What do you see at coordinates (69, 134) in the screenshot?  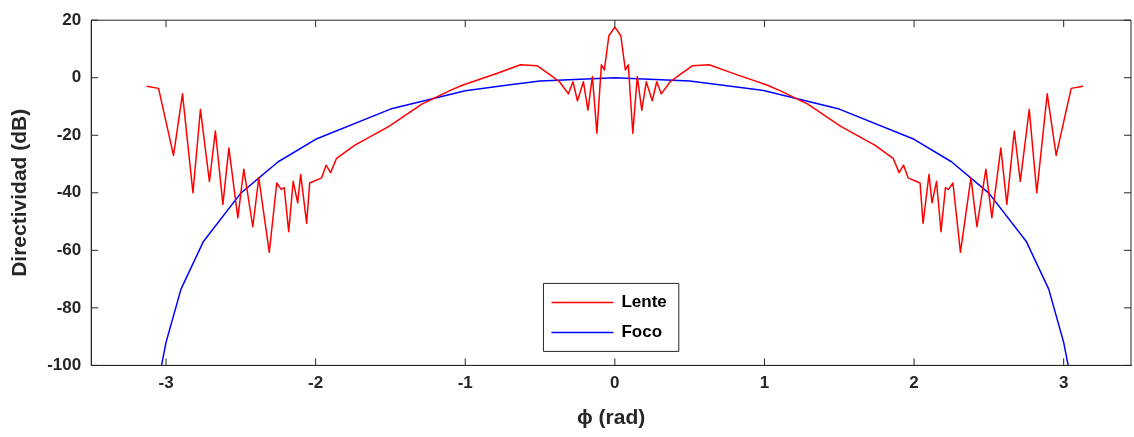 I see `y-tick-label: -20` at bounding box center [69, 134].